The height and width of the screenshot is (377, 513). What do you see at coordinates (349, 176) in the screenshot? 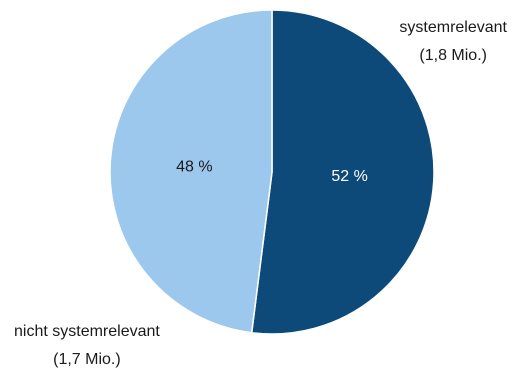
I see `pie-label-systemrelevant: 52 %` at bounding box center [349, 176].